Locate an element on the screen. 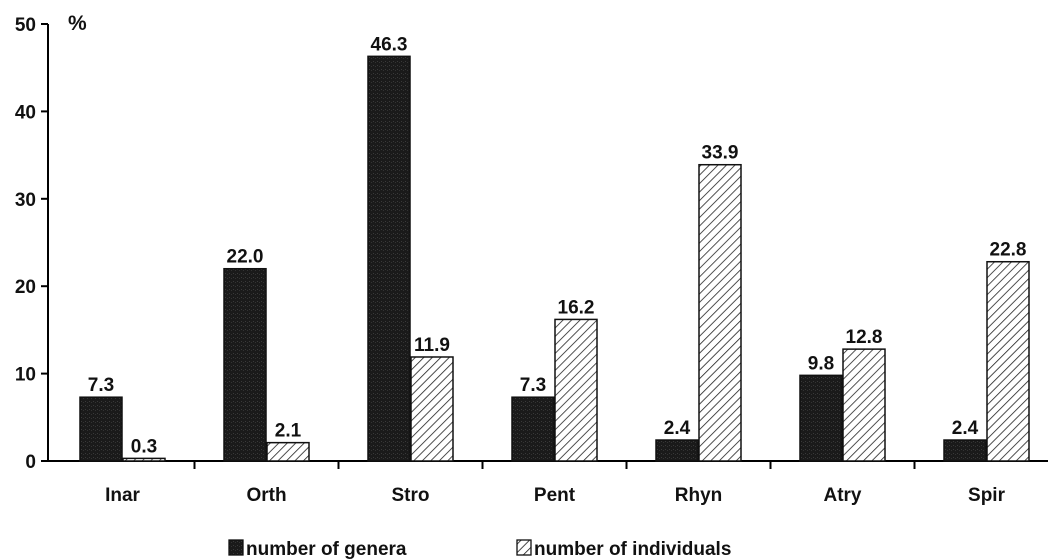 Image resolution: width=1050 pixels, height=560 pixels. legend: number of genera number of individuals is located at coordinates (479, 549).